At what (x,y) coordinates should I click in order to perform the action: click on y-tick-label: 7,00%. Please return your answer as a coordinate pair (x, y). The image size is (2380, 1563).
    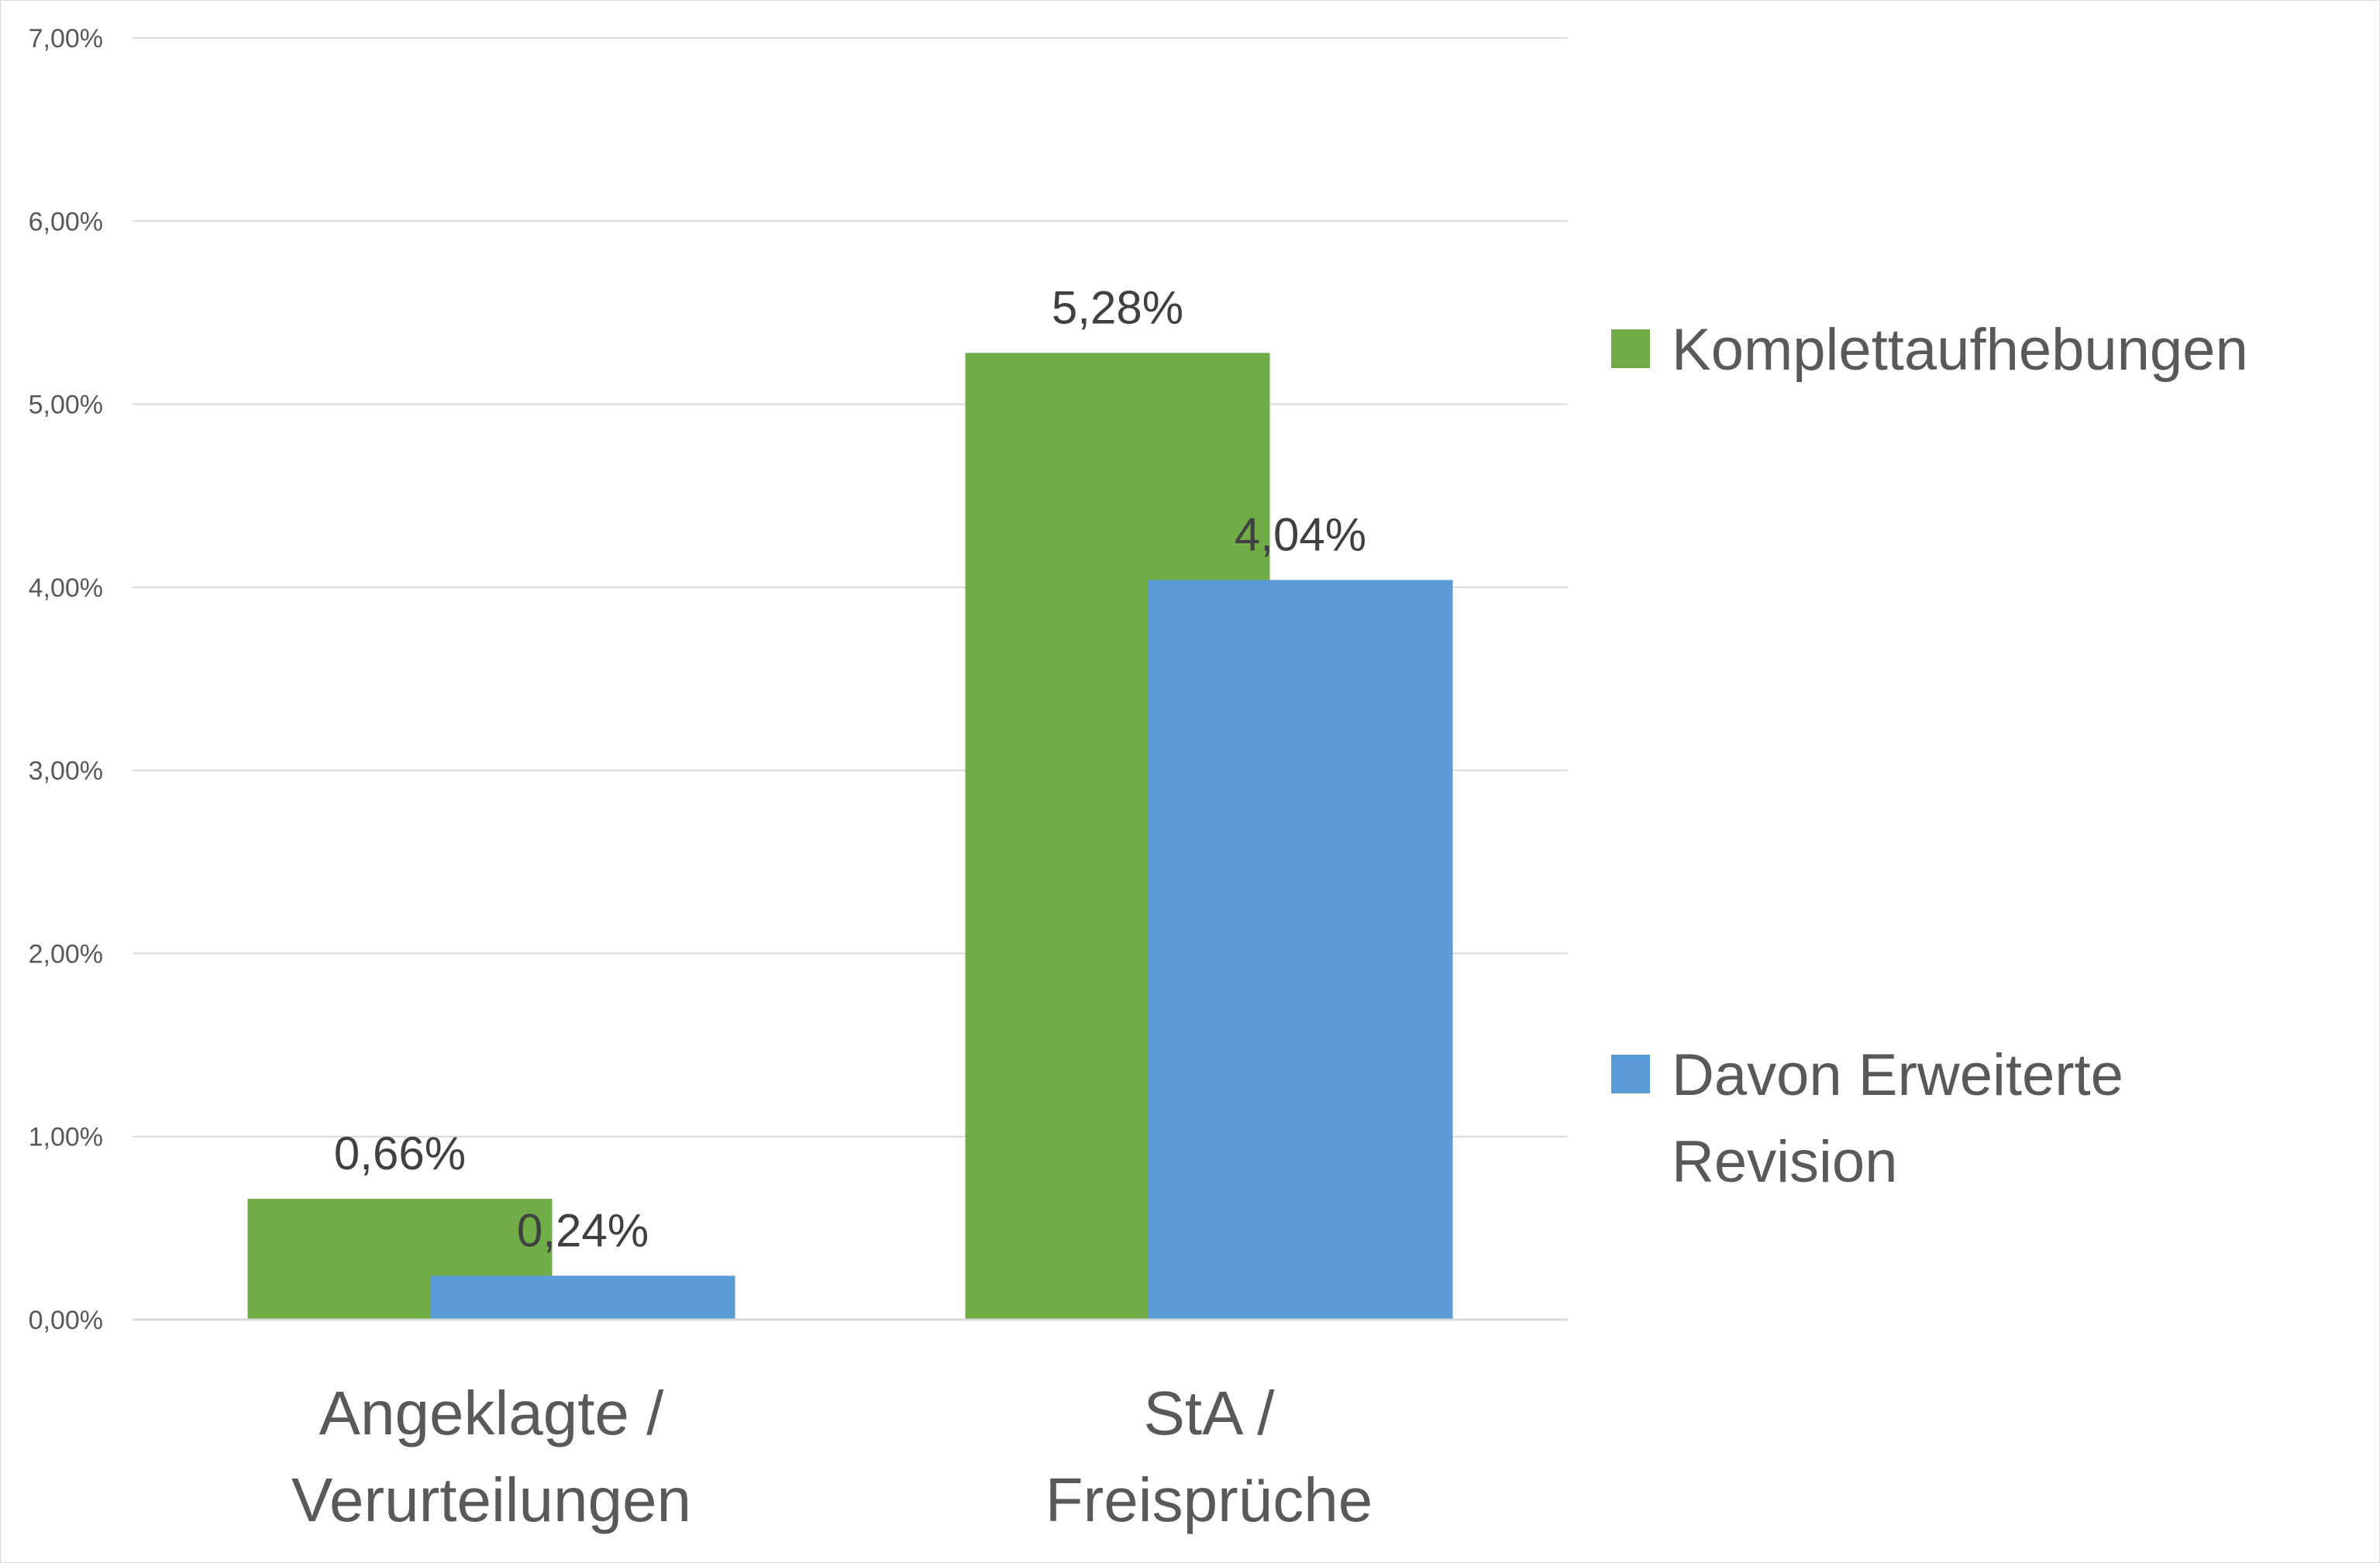
    Looking at the image, I should click on (66, 38).